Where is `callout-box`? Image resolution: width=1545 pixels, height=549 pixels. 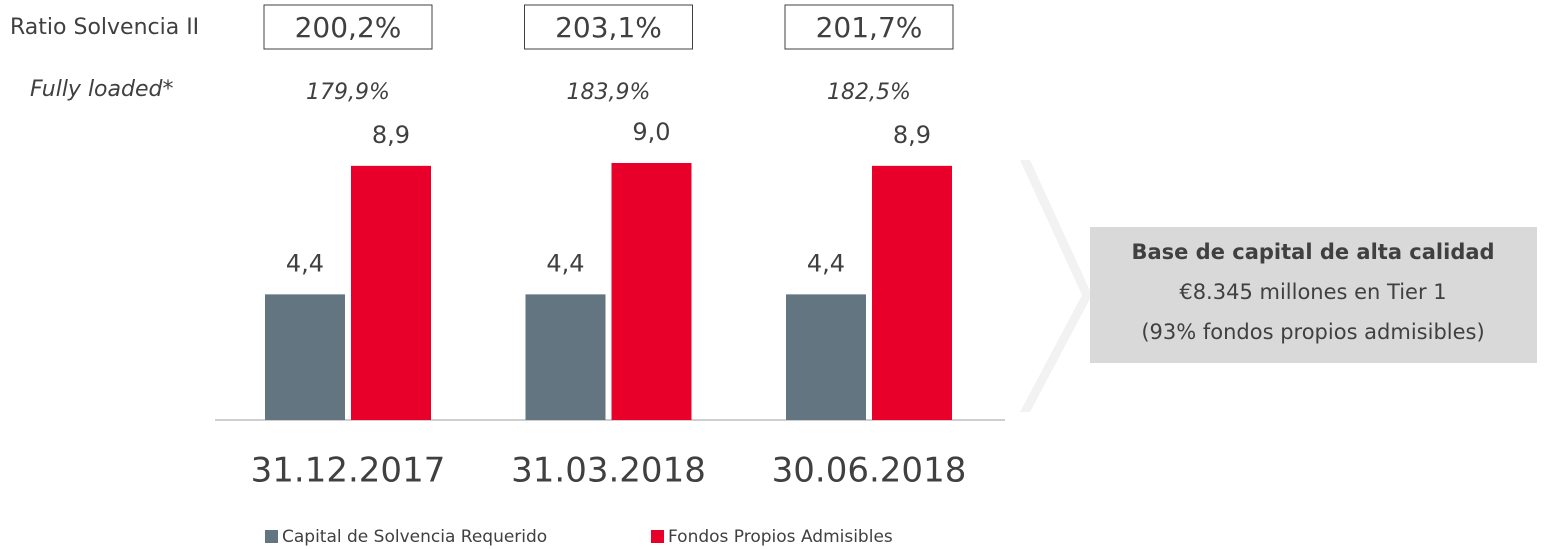
callout-box is located at coordinates (1313, 295).